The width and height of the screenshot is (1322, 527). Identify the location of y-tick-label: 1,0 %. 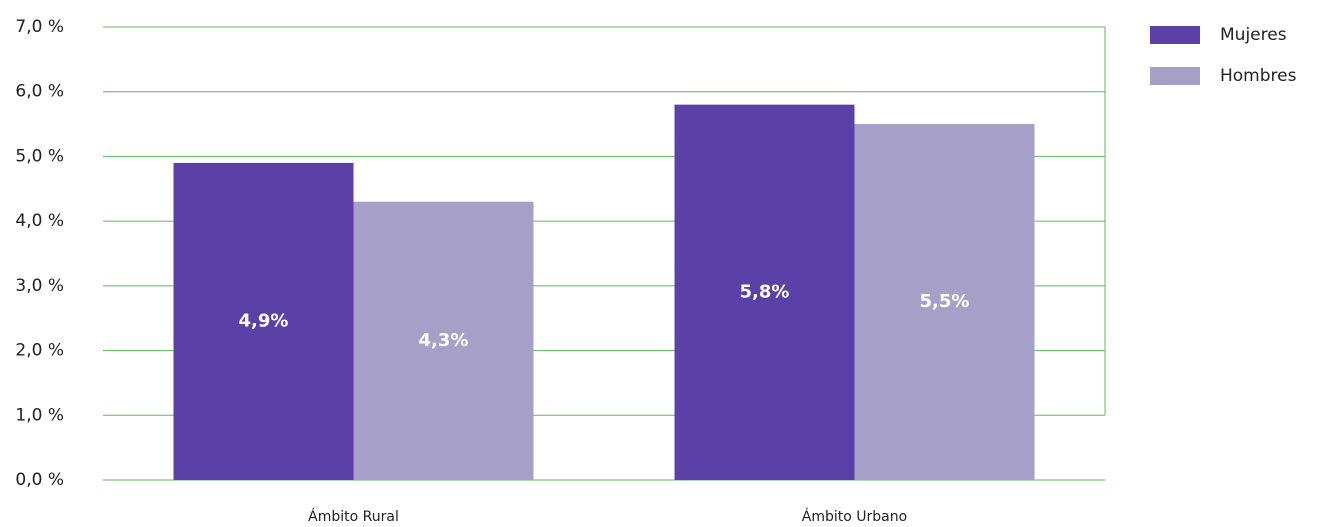
(39, 415).